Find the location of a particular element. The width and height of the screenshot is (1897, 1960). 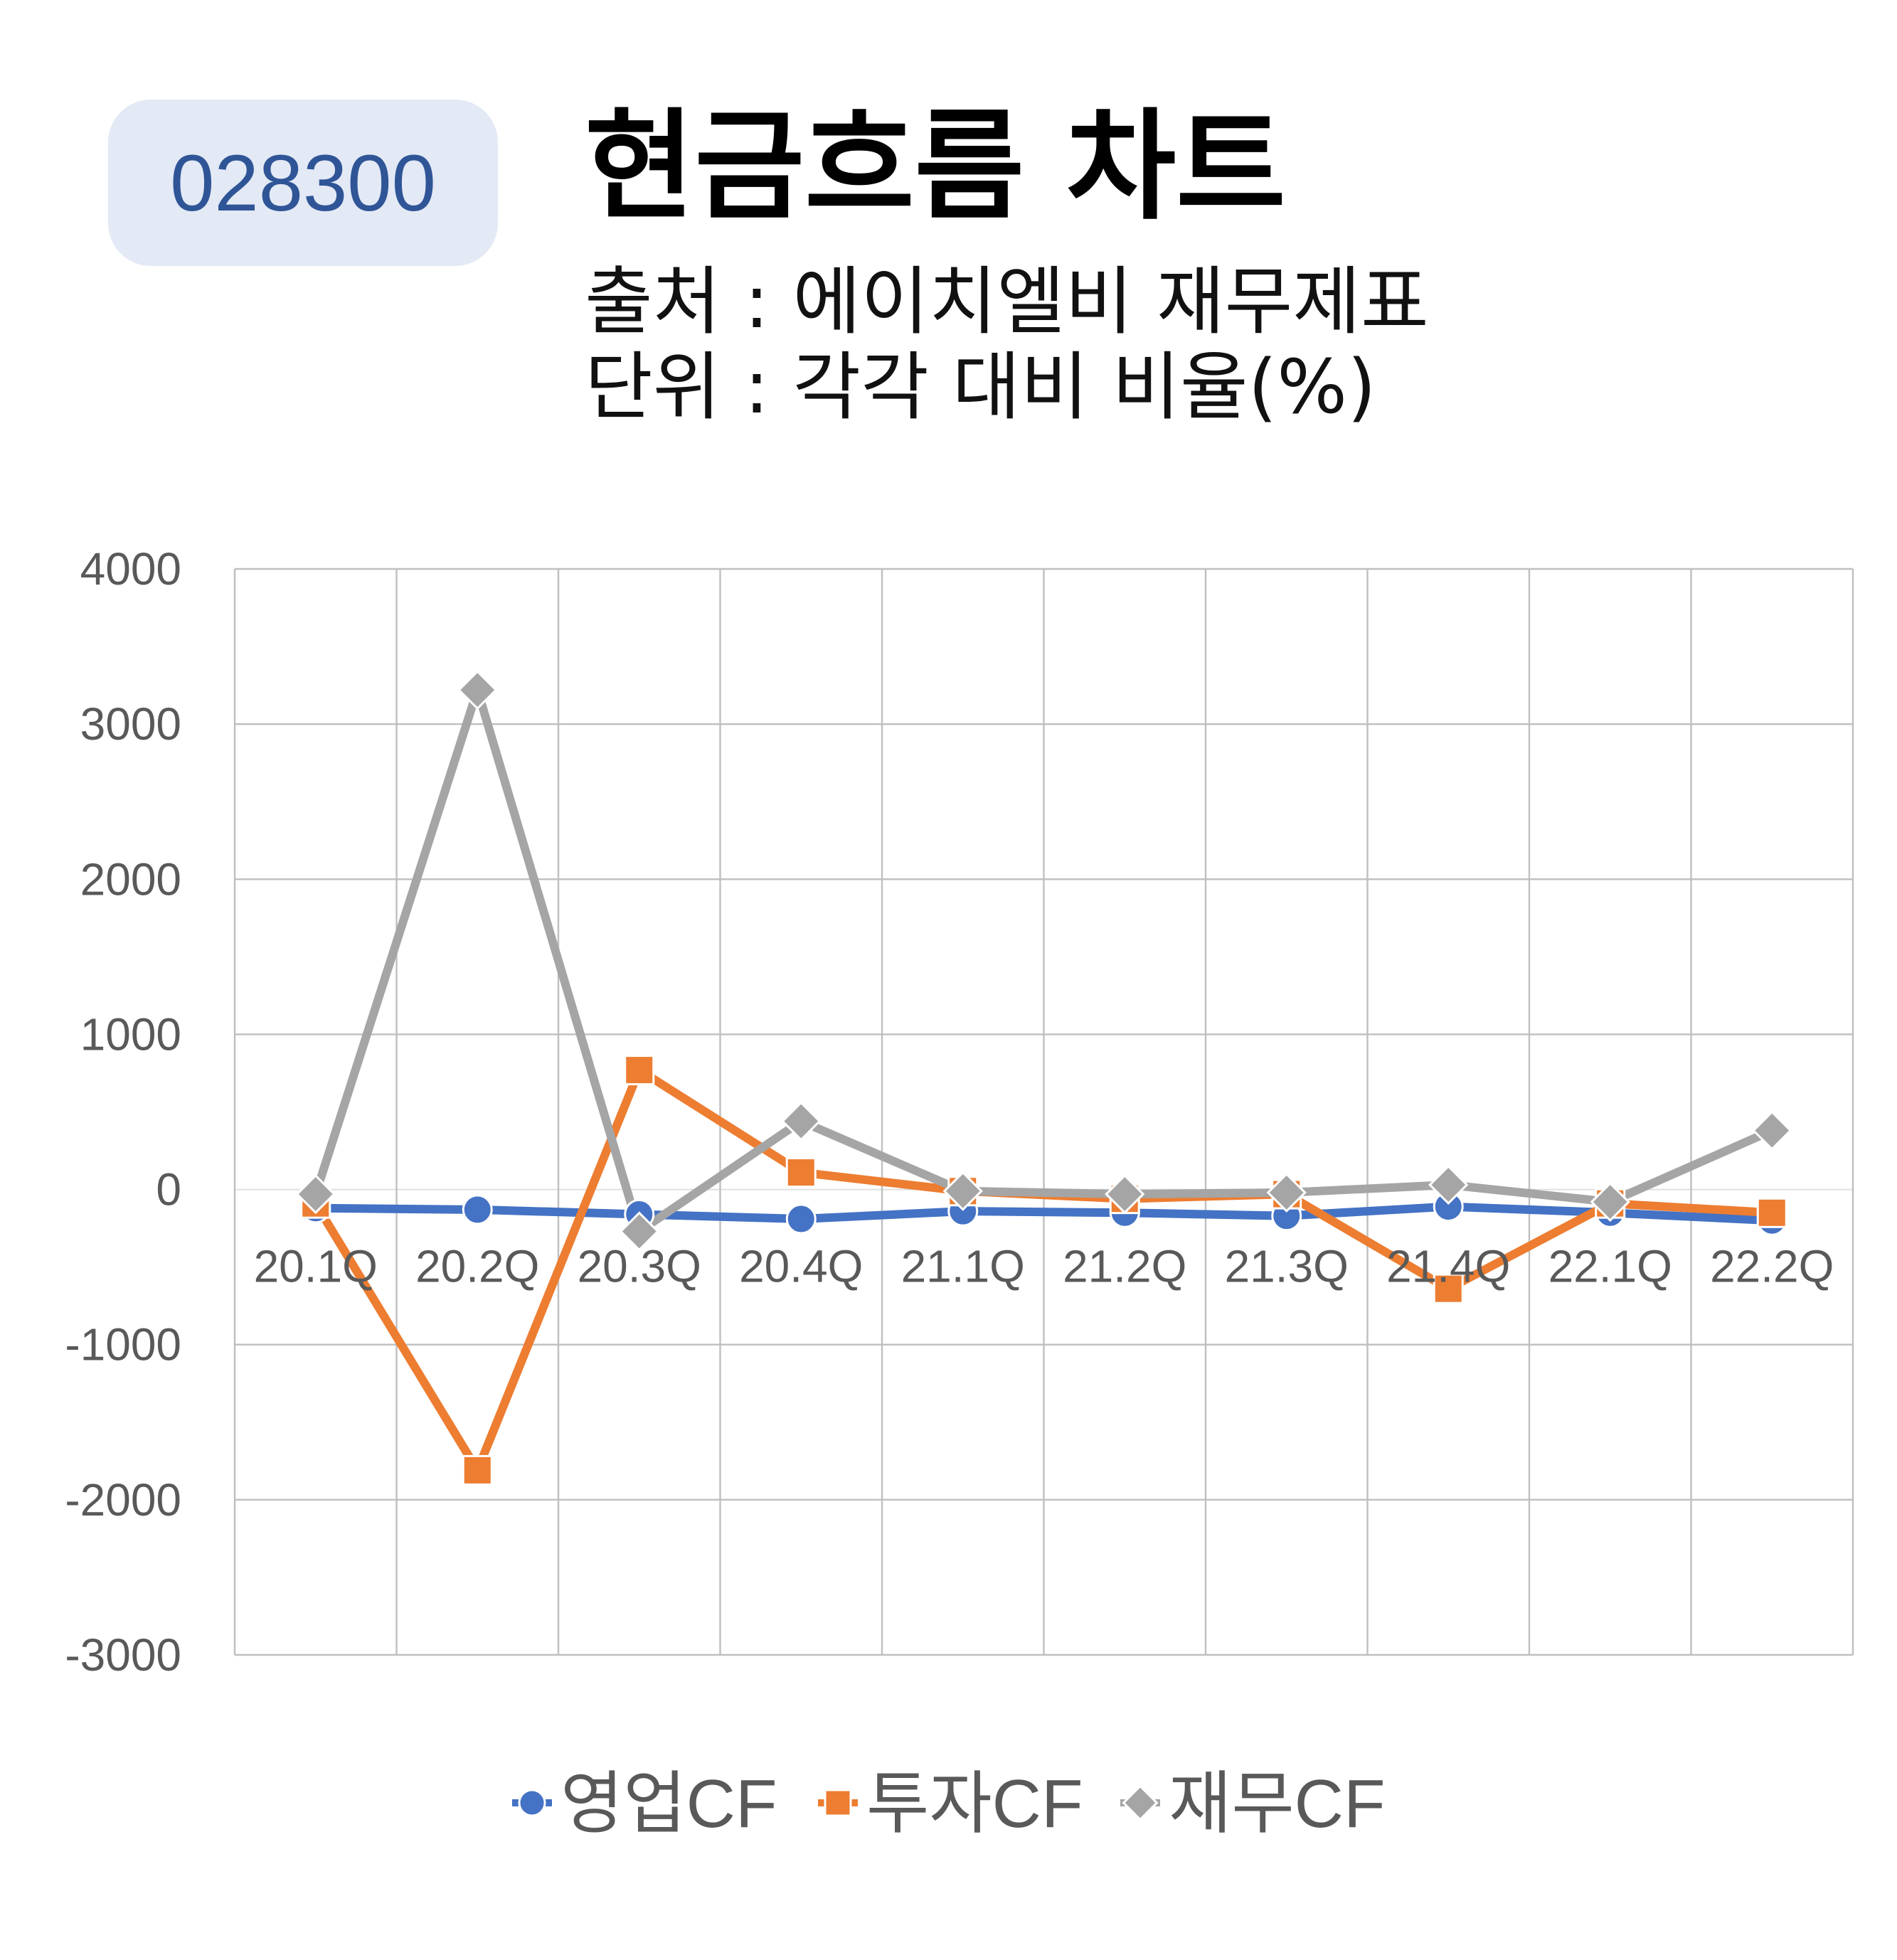

y-axis-ticks: 4000 3000 2000 1000 0 -1000 -2000 -3000 is located at coordinates (123, 1112).